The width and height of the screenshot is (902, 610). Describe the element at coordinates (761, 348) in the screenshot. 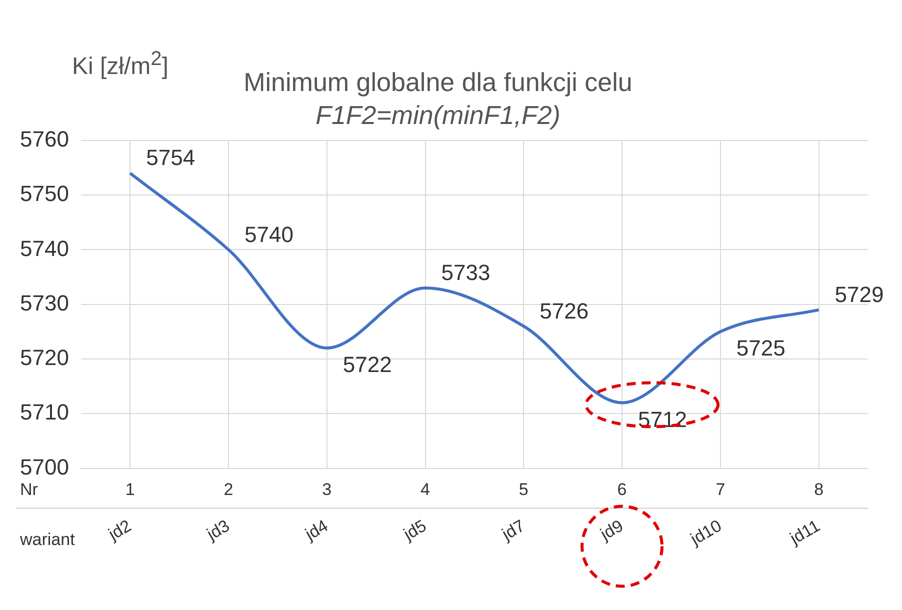

I see `data-label: 5725` at that location.